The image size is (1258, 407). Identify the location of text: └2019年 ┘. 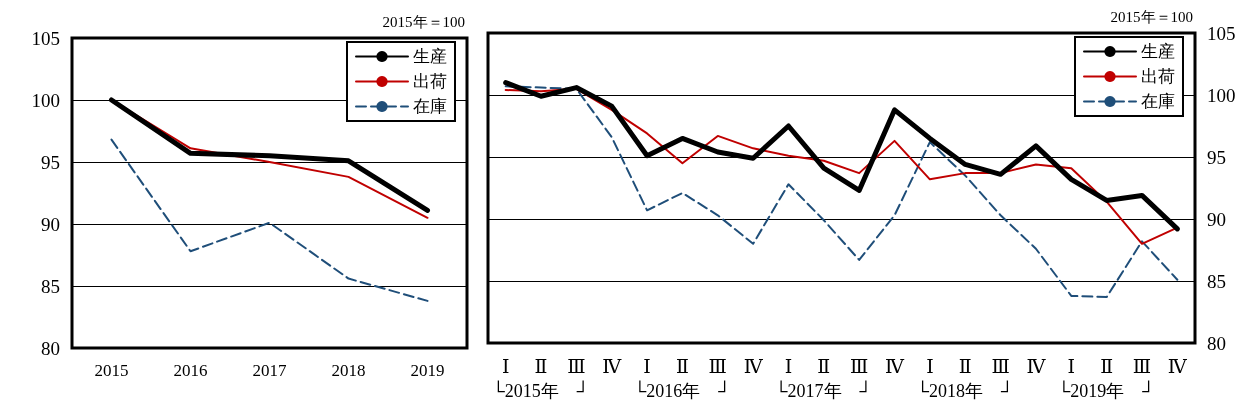
(1106, 390).